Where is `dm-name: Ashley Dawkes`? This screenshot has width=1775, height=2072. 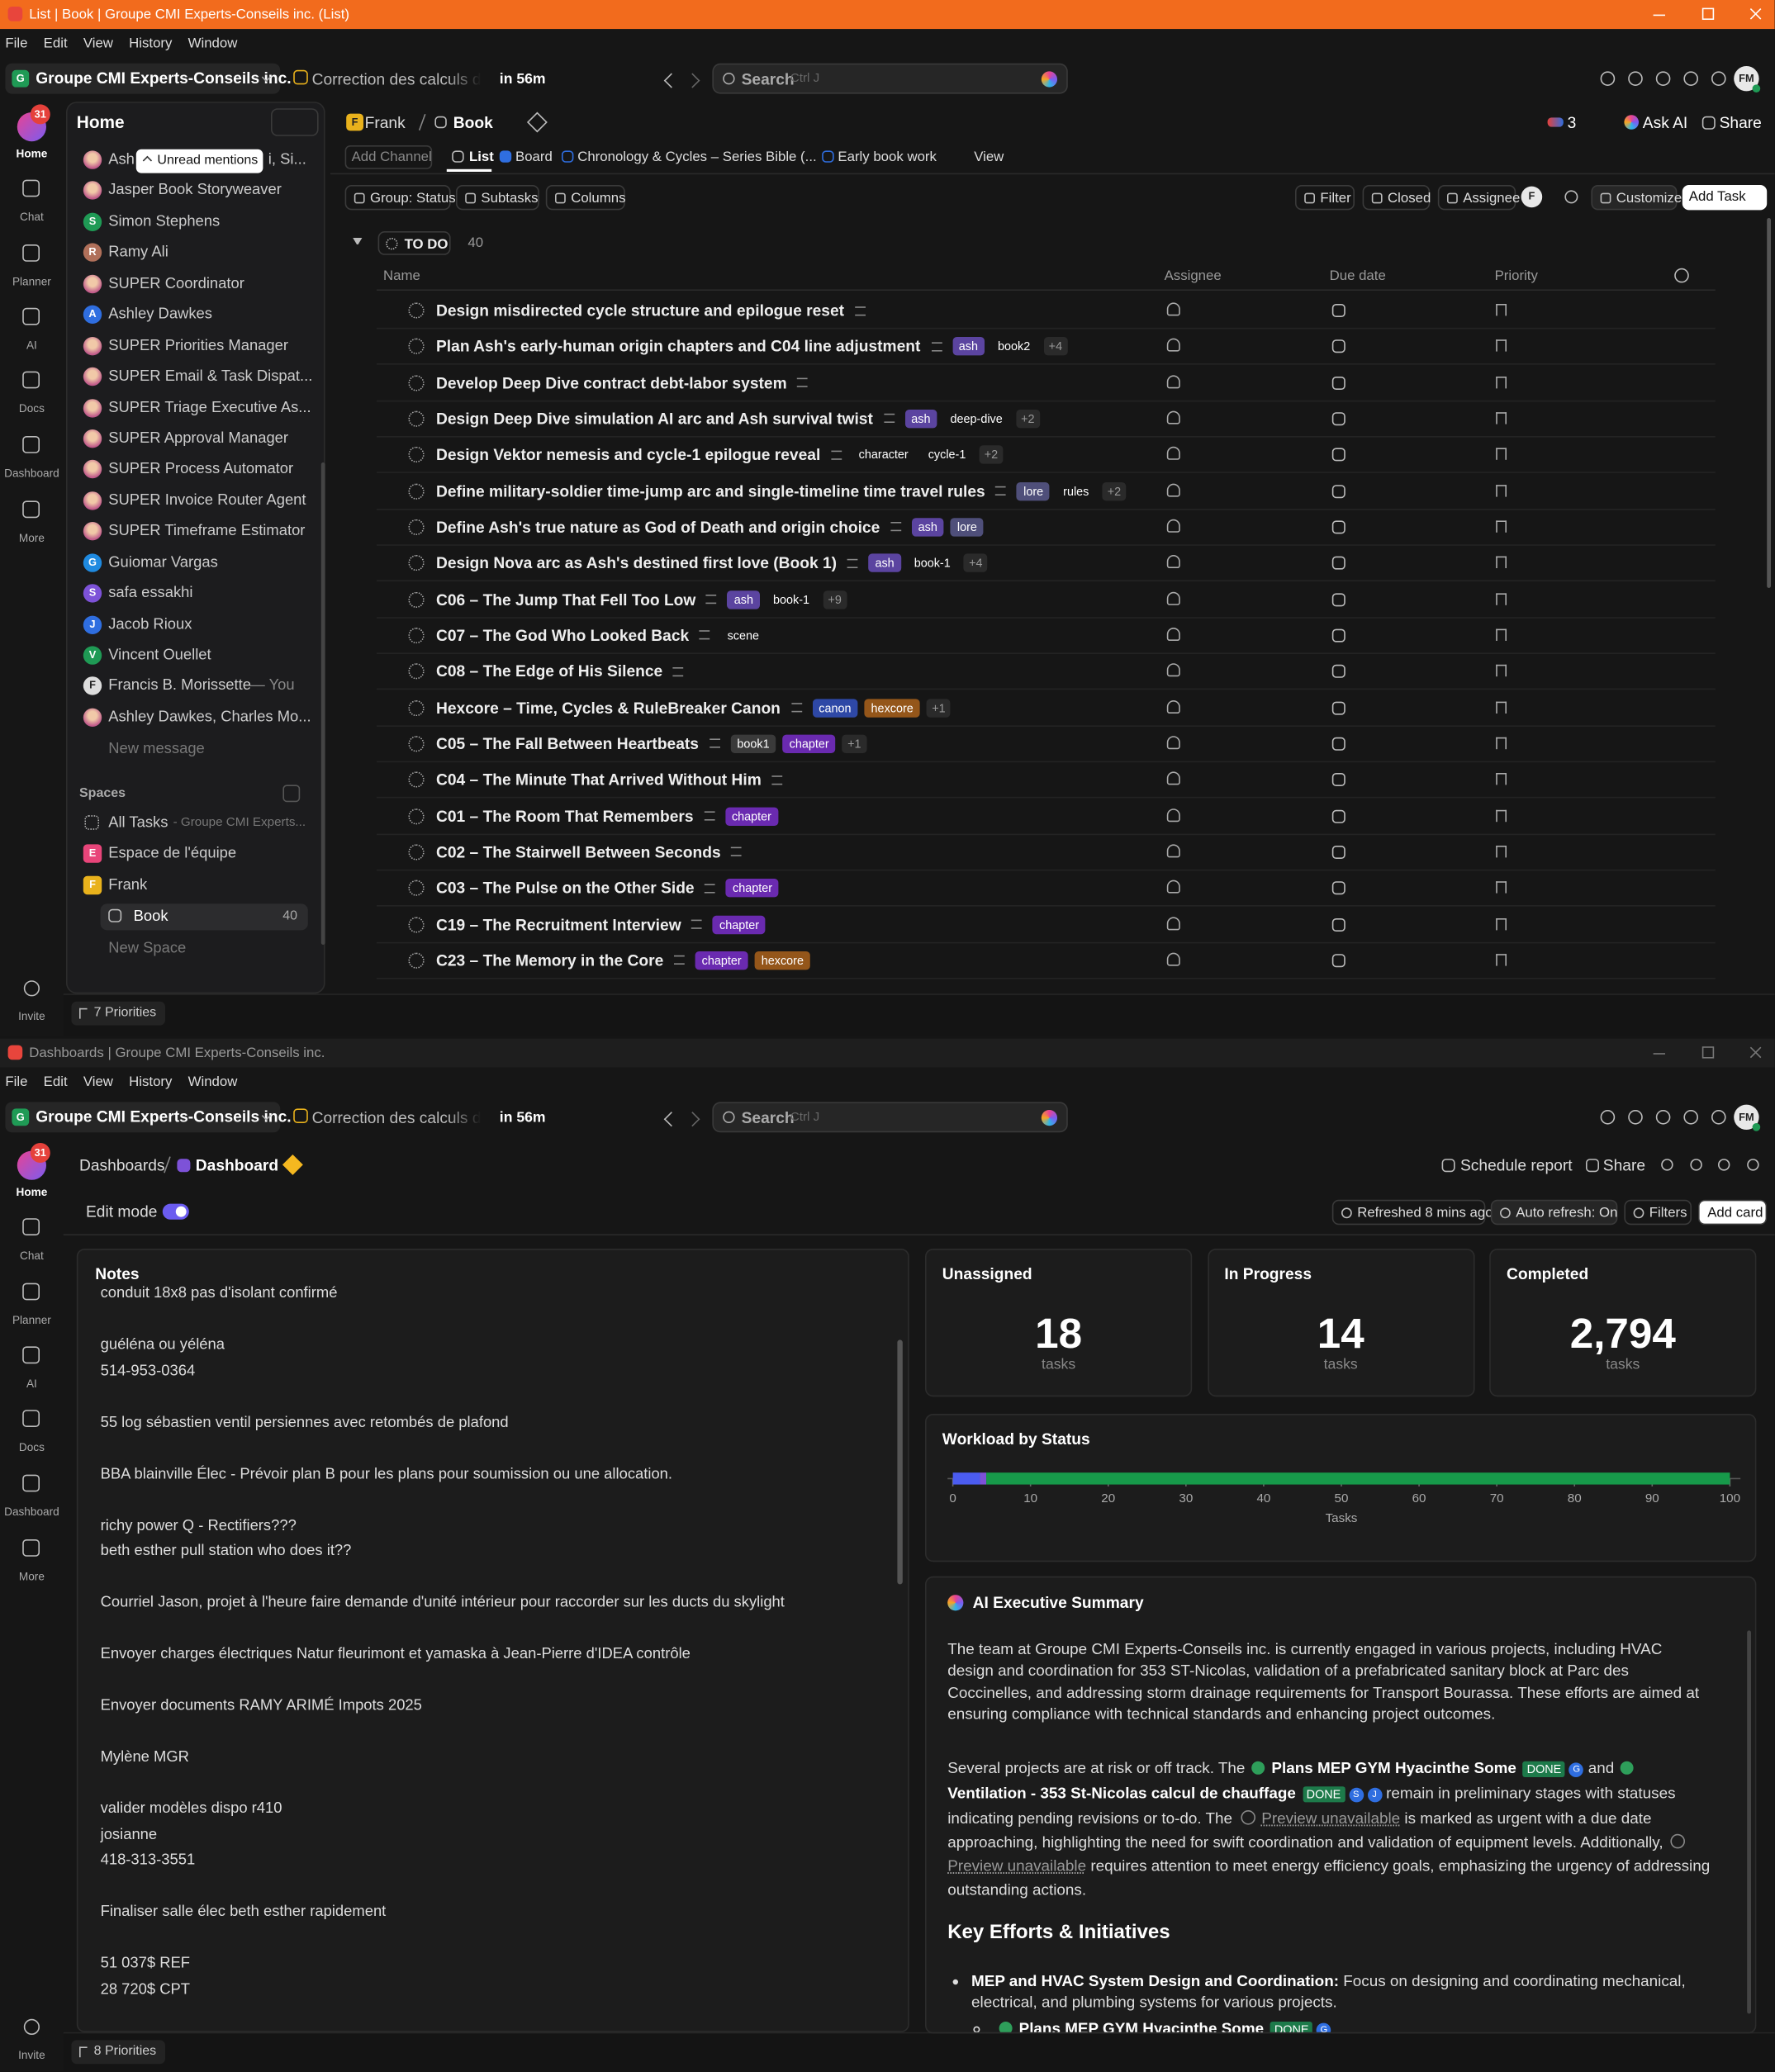
dm-name: Ashley Dawkes is located at coordinates (160, 314).